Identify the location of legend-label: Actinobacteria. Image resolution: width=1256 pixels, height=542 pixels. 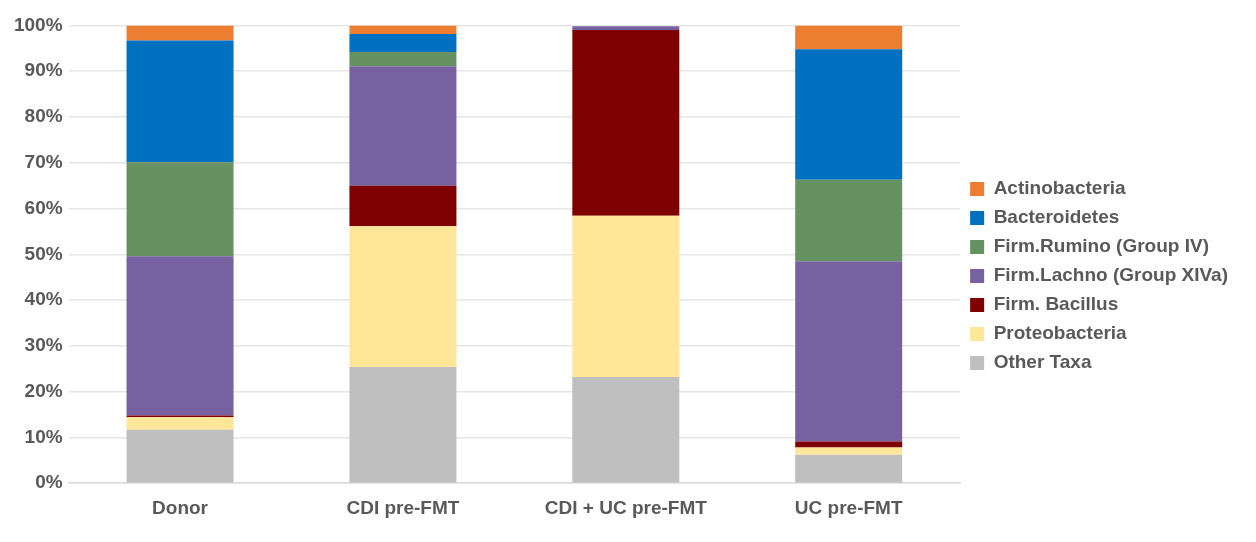
(1060, 188).